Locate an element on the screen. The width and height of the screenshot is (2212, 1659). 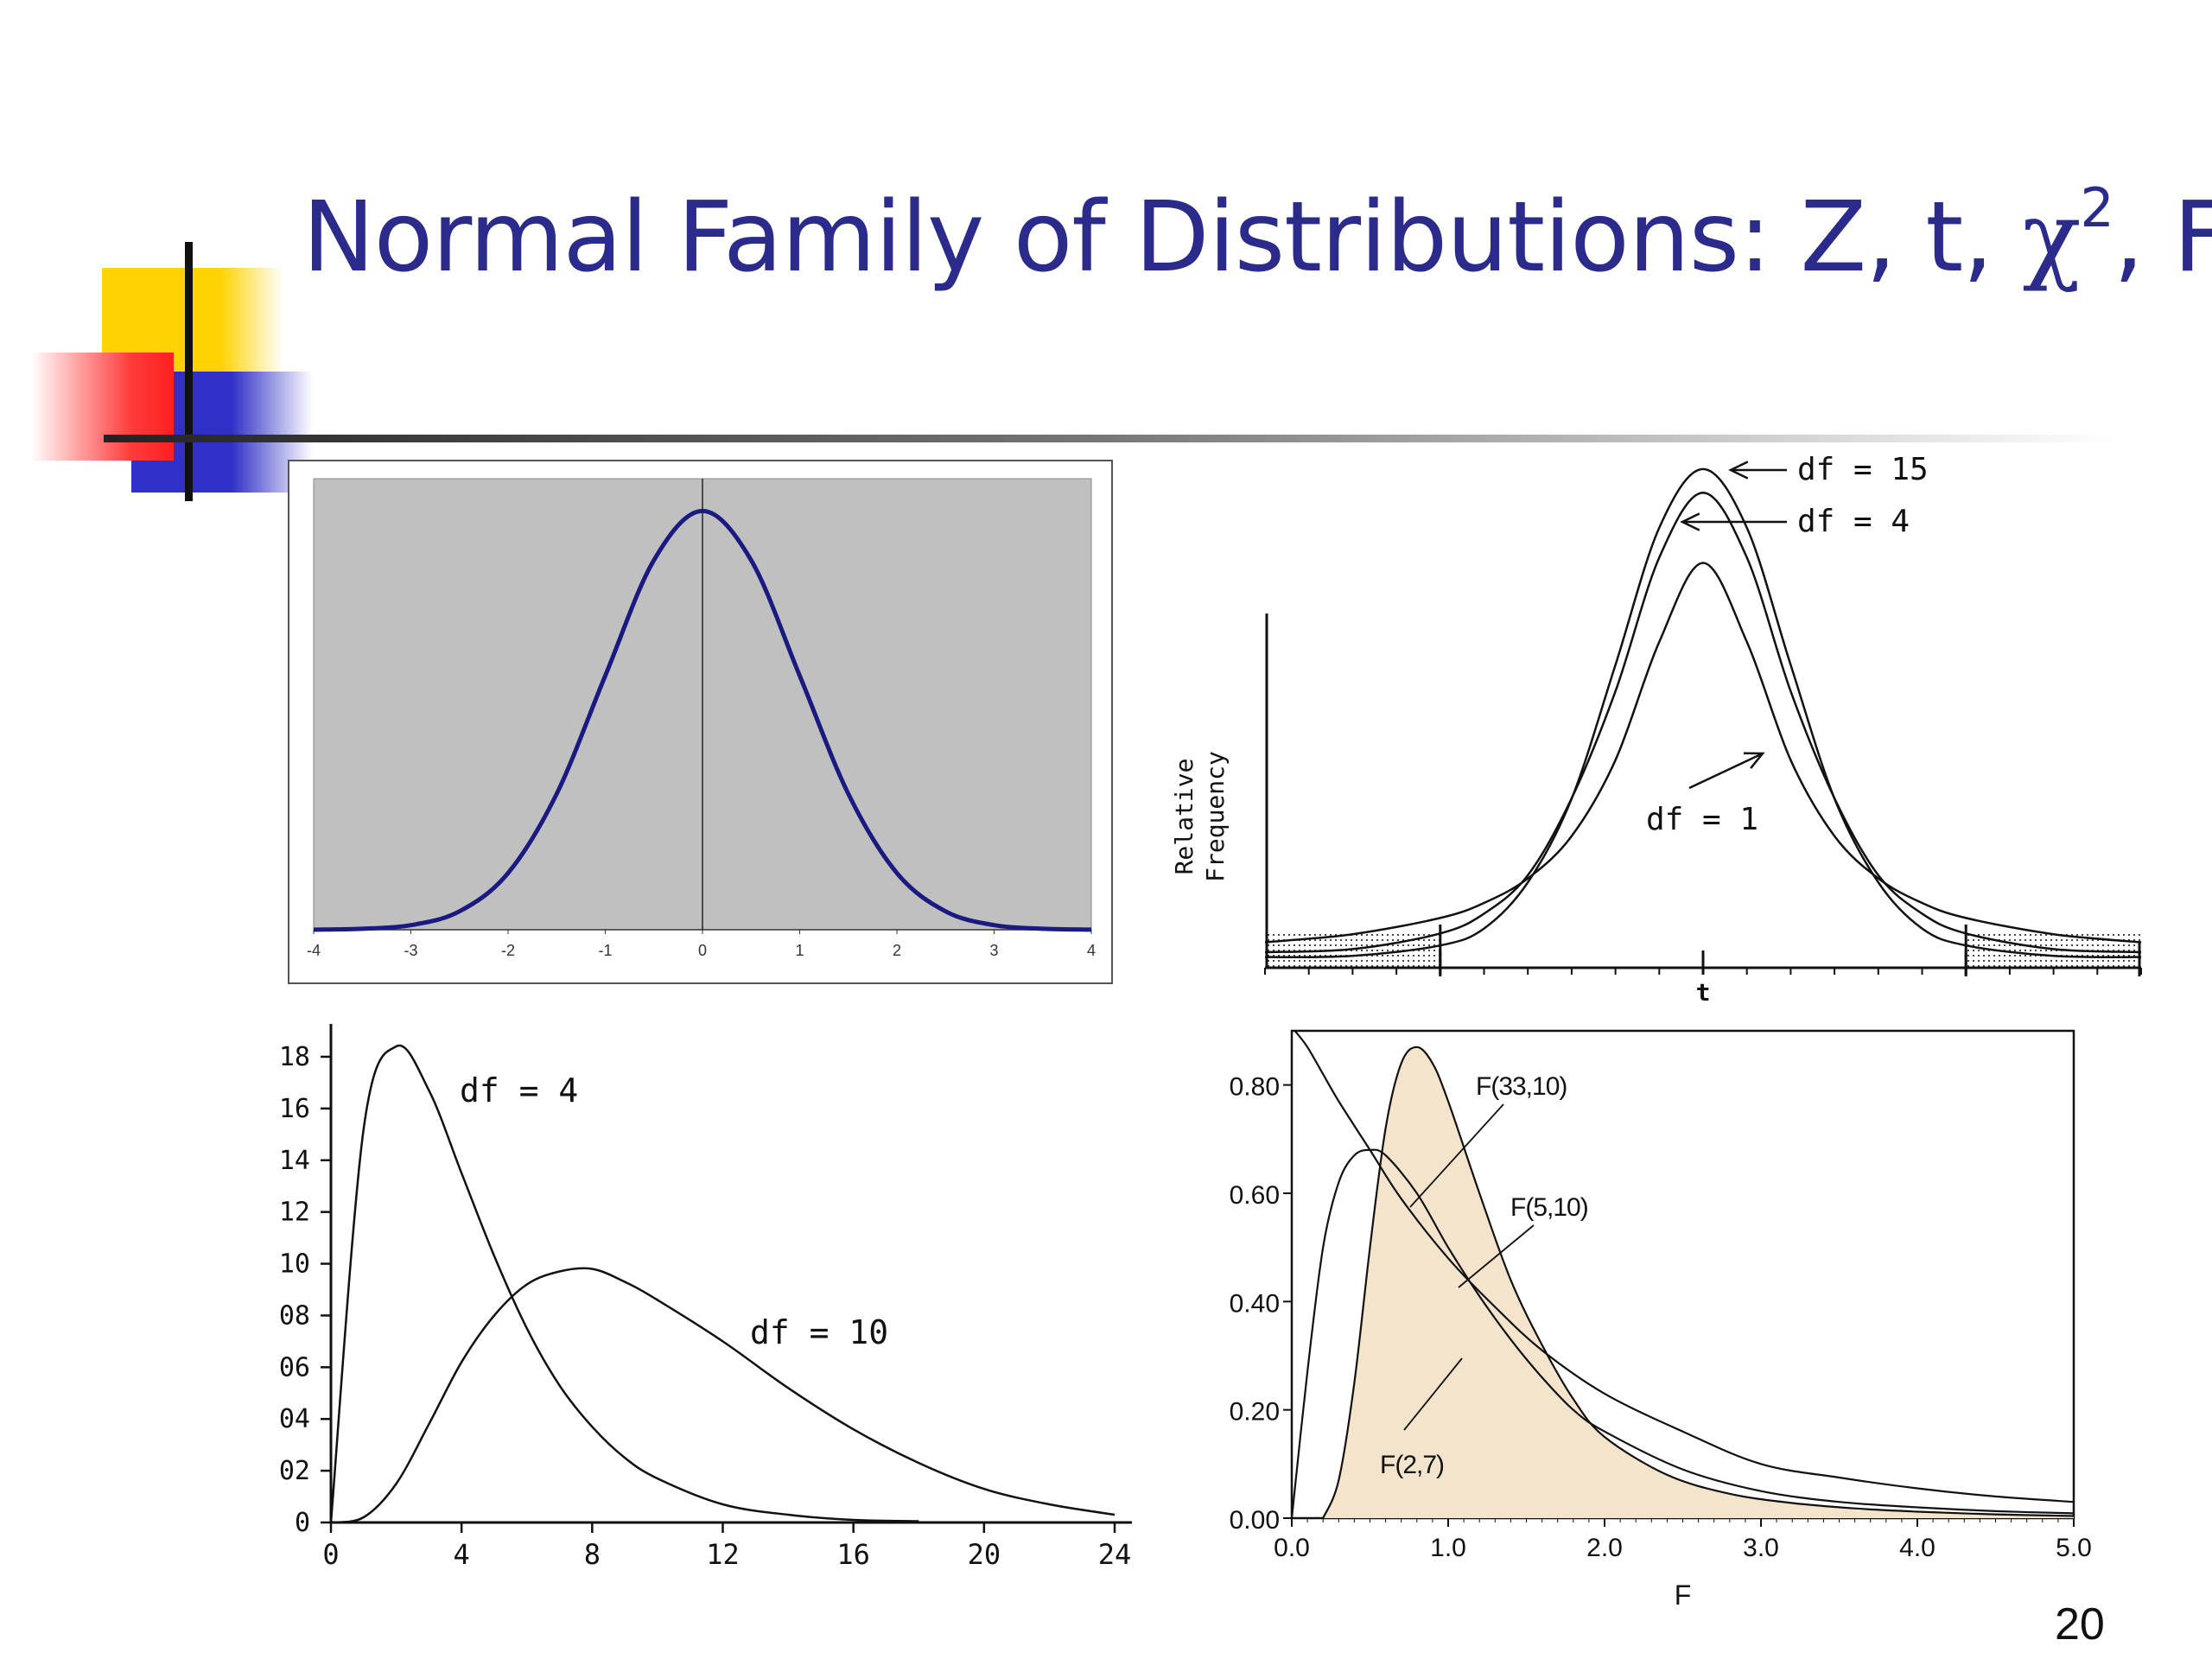
corner-logo is located at coordinates (172, 371).